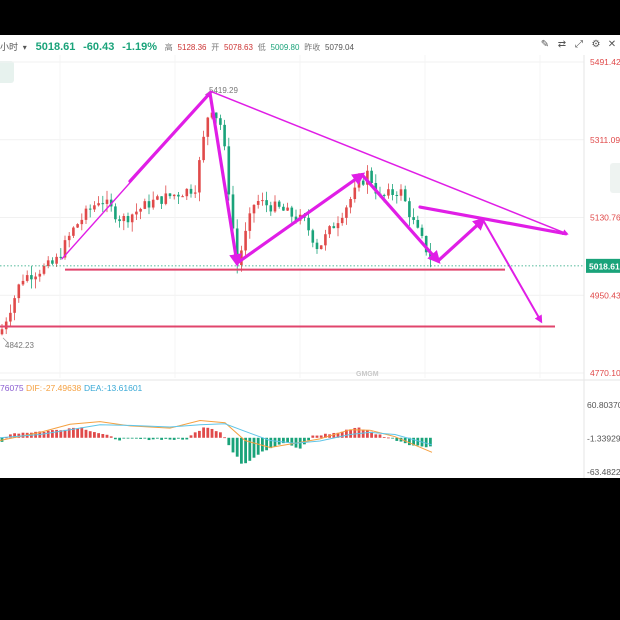 The height and width of the screenshot is (620, 620). Describe the element at coordinates (579, 44) in the screenshot. I see `expand-icon: ⤢` at that location.